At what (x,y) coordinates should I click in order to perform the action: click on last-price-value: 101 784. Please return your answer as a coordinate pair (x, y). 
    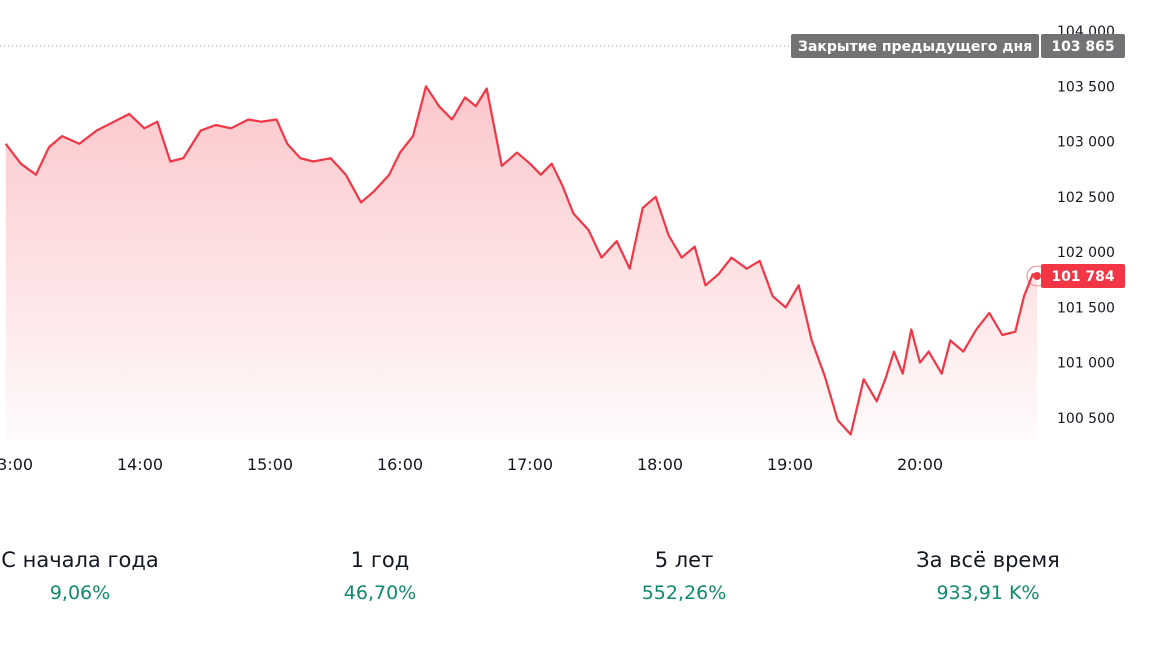
    Looking at the image, I should click on (1083, 277).